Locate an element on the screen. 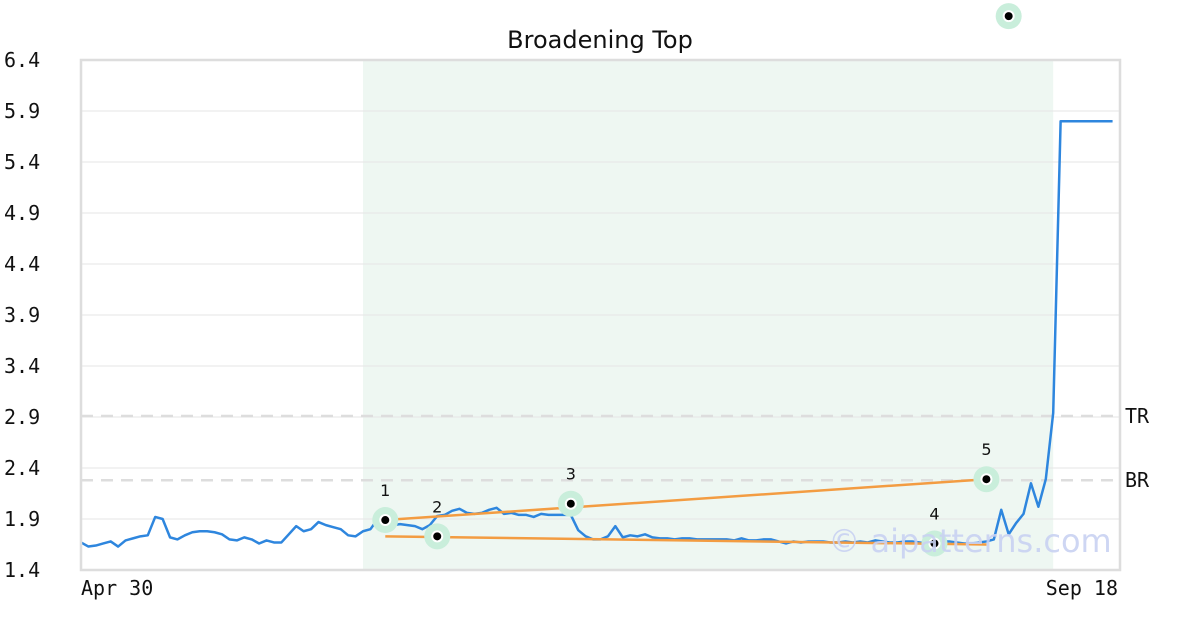  y-tick-label: 1.9 is located at coordinates (22, 519).